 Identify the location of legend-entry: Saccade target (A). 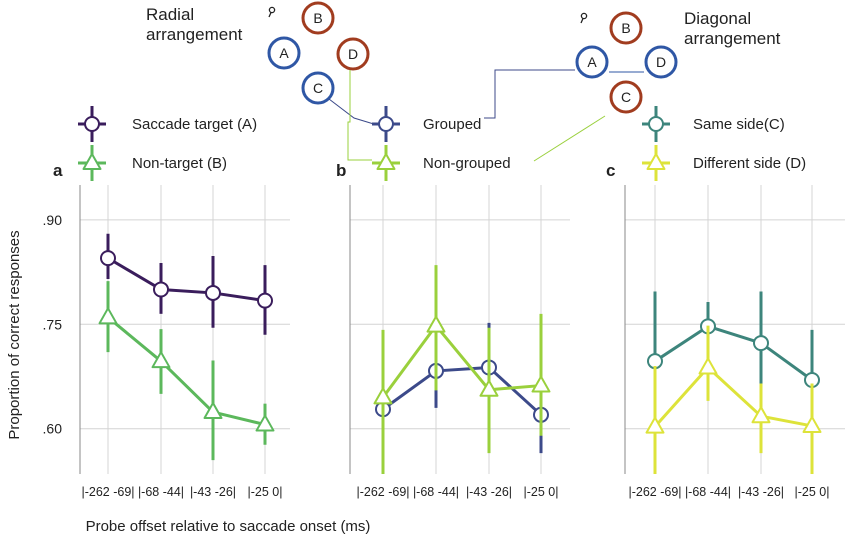
(167, 124).